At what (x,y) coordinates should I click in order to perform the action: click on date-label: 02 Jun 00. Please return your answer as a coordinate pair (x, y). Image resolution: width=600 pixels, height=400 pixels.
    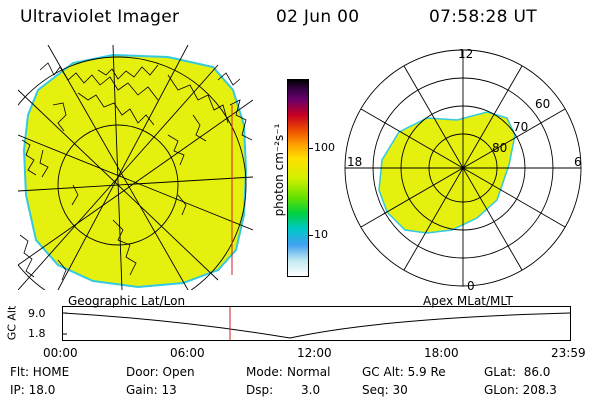
    Looking at the image, I should click on (318, 17).